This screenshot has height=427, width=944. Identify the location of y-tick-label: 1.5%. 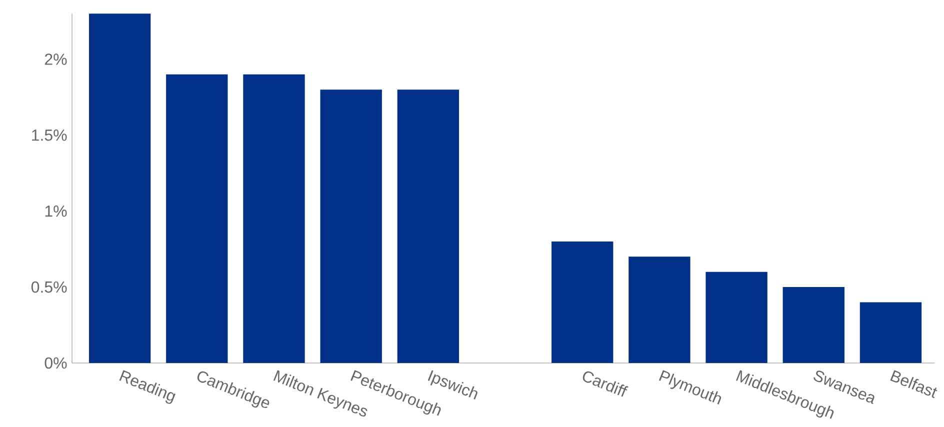
(49, 135).